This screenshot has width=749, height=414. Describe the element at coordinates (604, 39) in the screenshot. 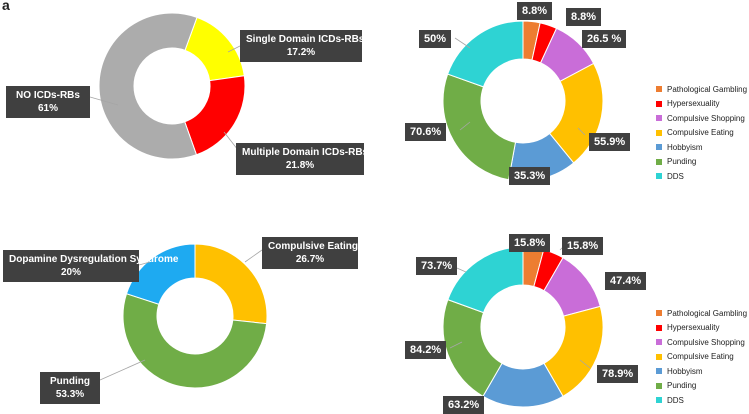

I see `pct-top-shopping: 26.5 %` at that location.